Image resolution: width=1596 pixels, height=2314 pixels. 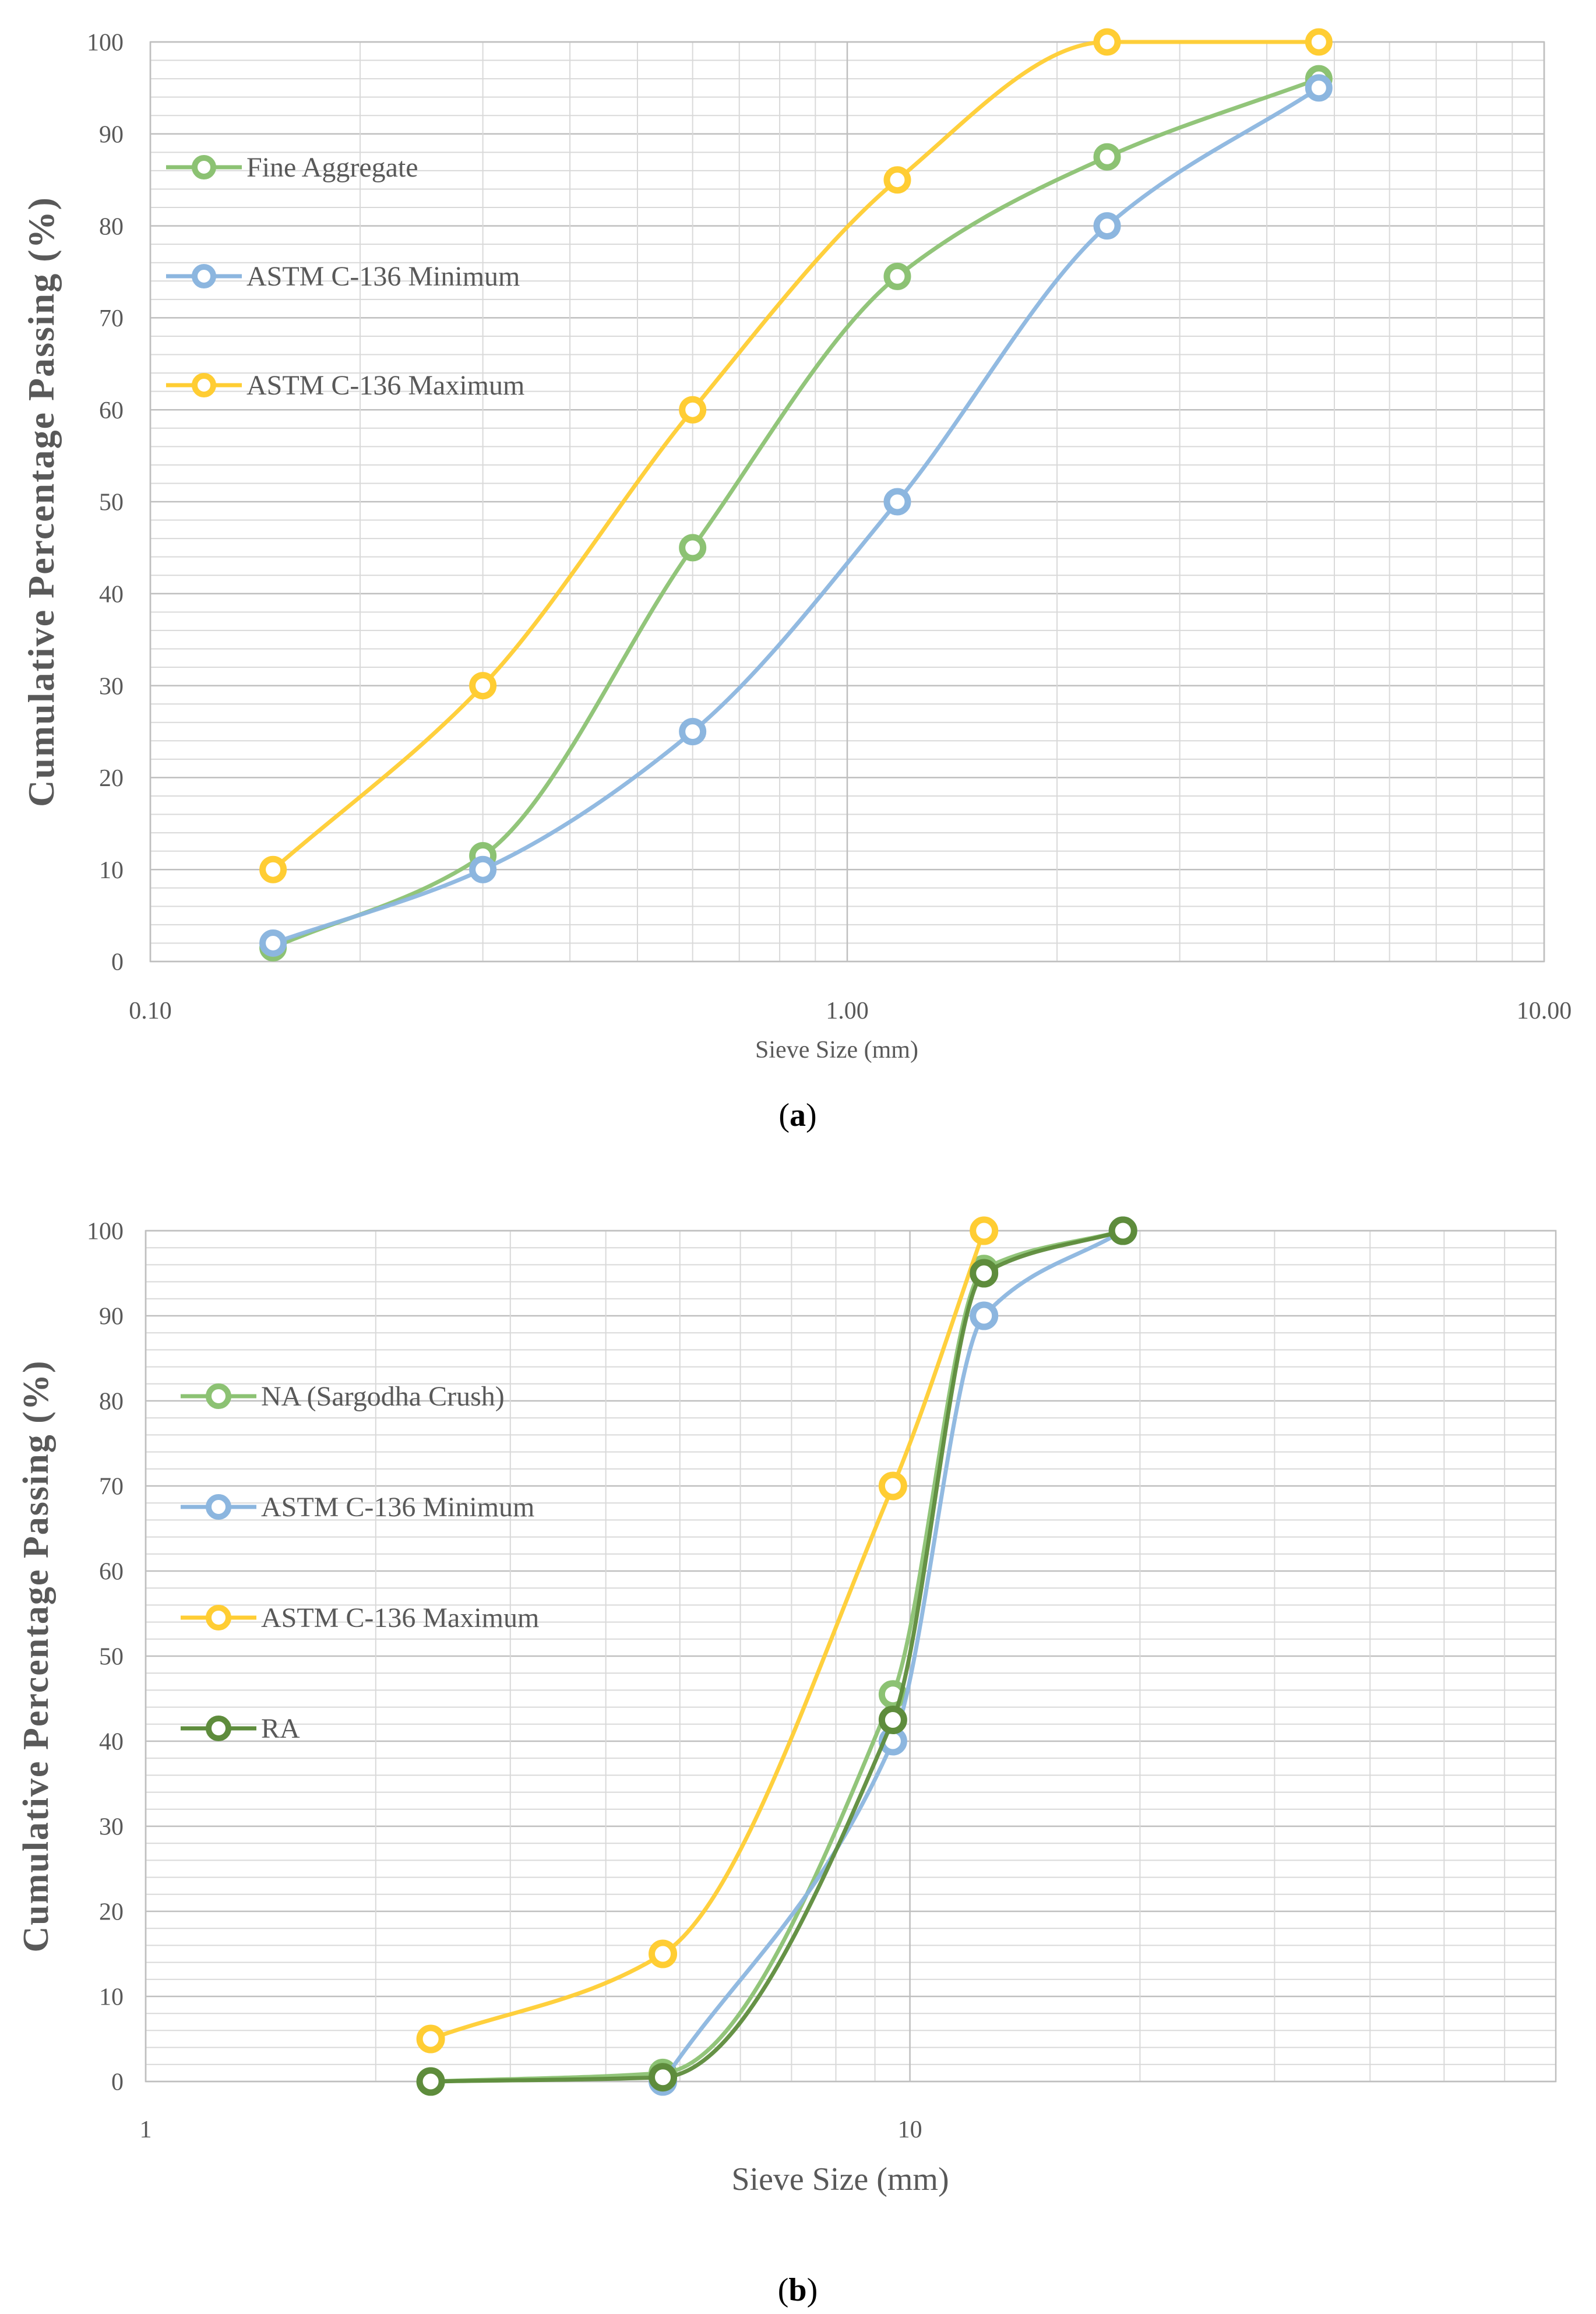 What do you see at coordinates (797, 1115) in the screenshot?
I see `caption-a: (a)` at bounding box center [797, 1115].